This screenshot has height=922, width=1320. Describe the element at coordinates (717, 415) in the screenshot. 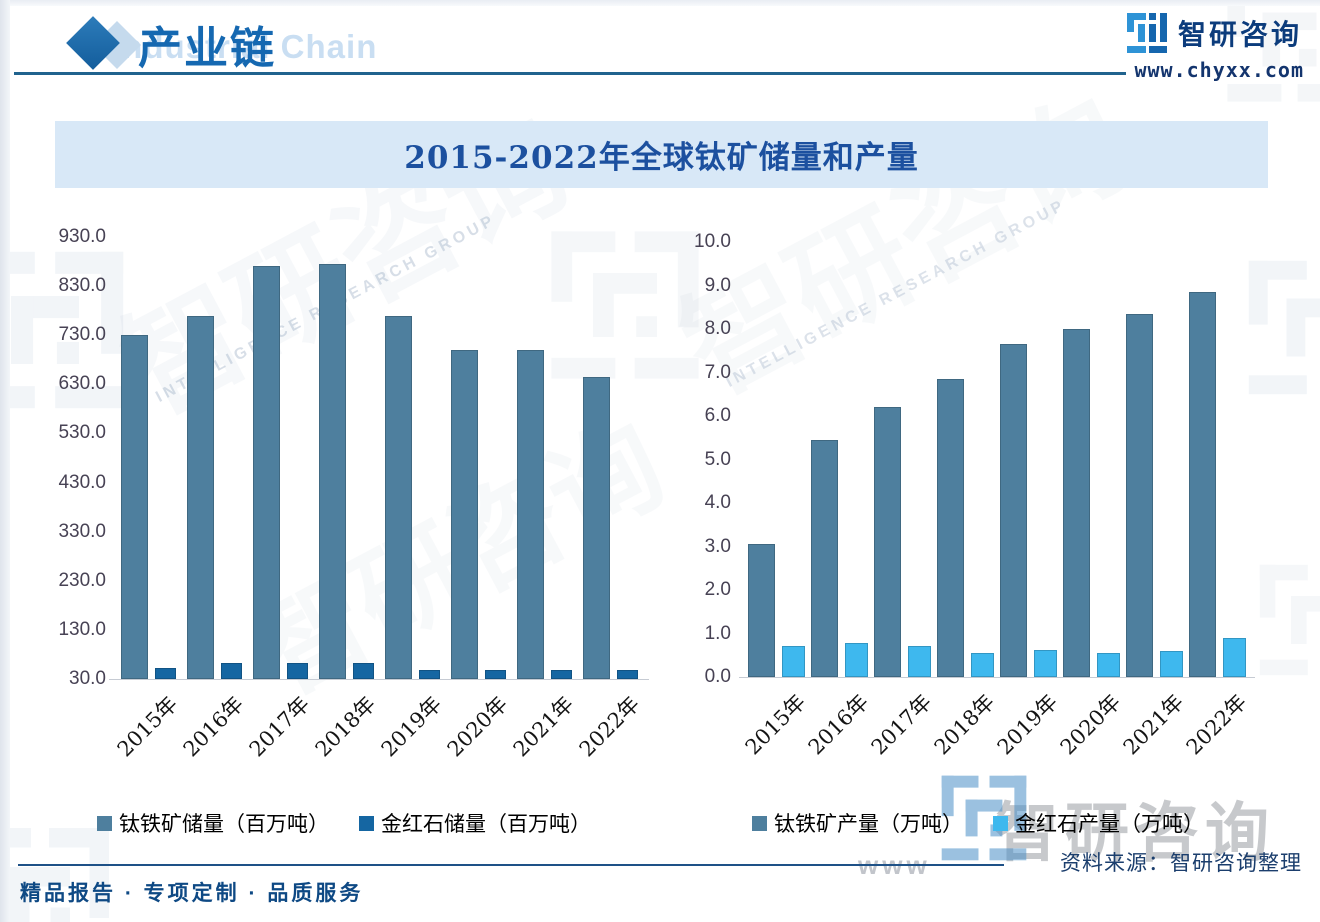

I see `y-axis-tick-label: 6.0` at that location.